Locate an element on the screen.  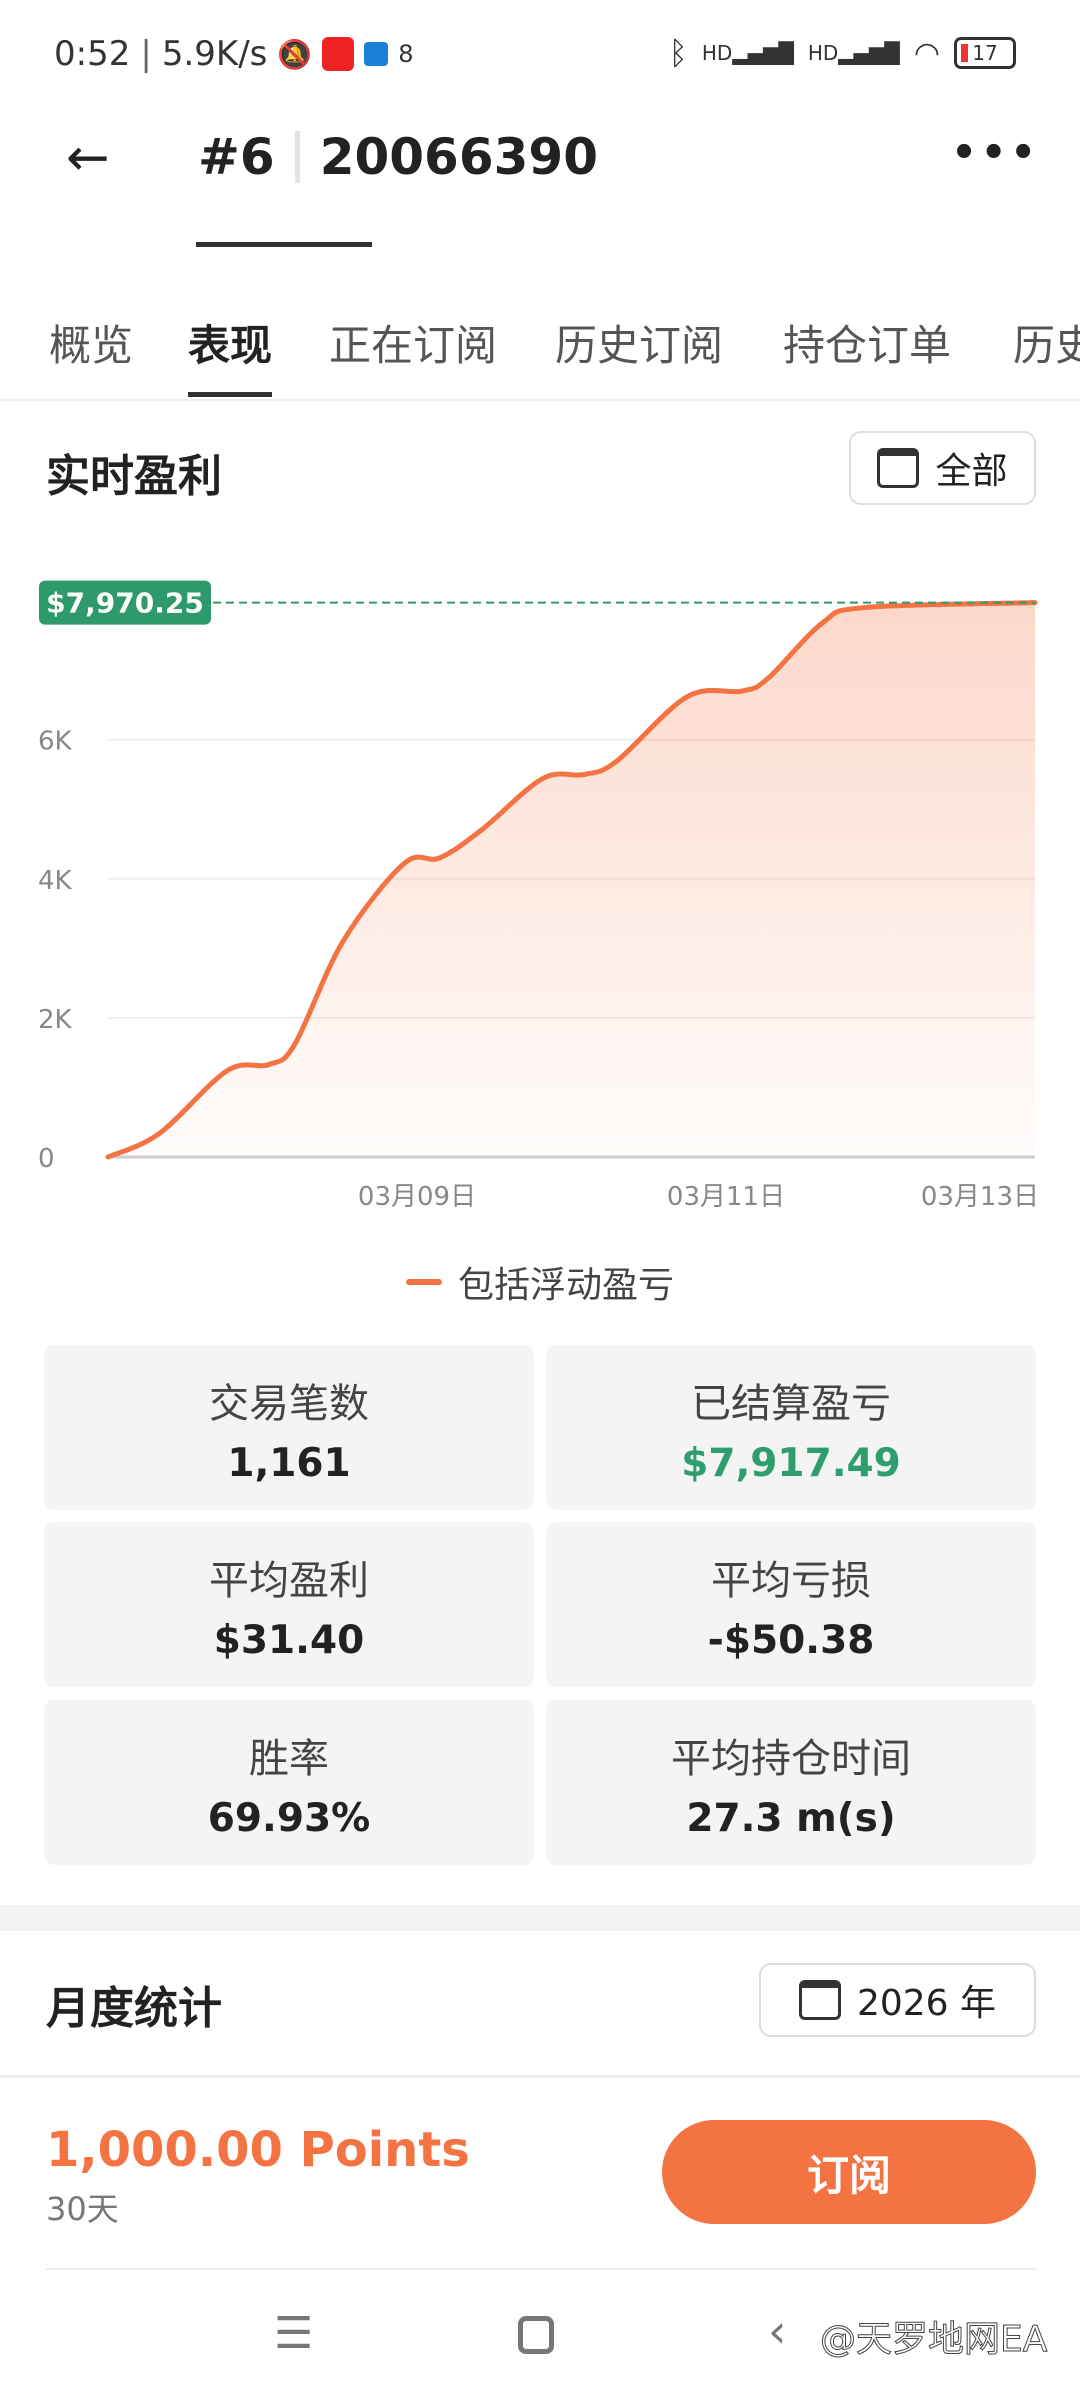
stat-label: 平均持仓时间 is located at coordinates (791, 1759).